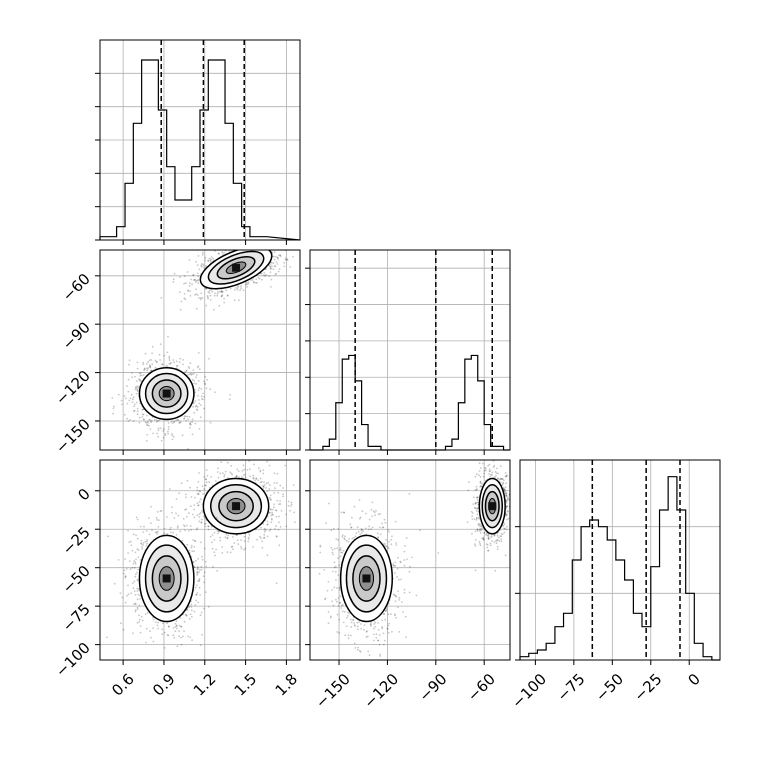 This screenshot has width=760, height=760. What do you see at coordinates (236, 506) in the screenshot?
I see `p20-peak-pixel` at bounding box center [236, 506].